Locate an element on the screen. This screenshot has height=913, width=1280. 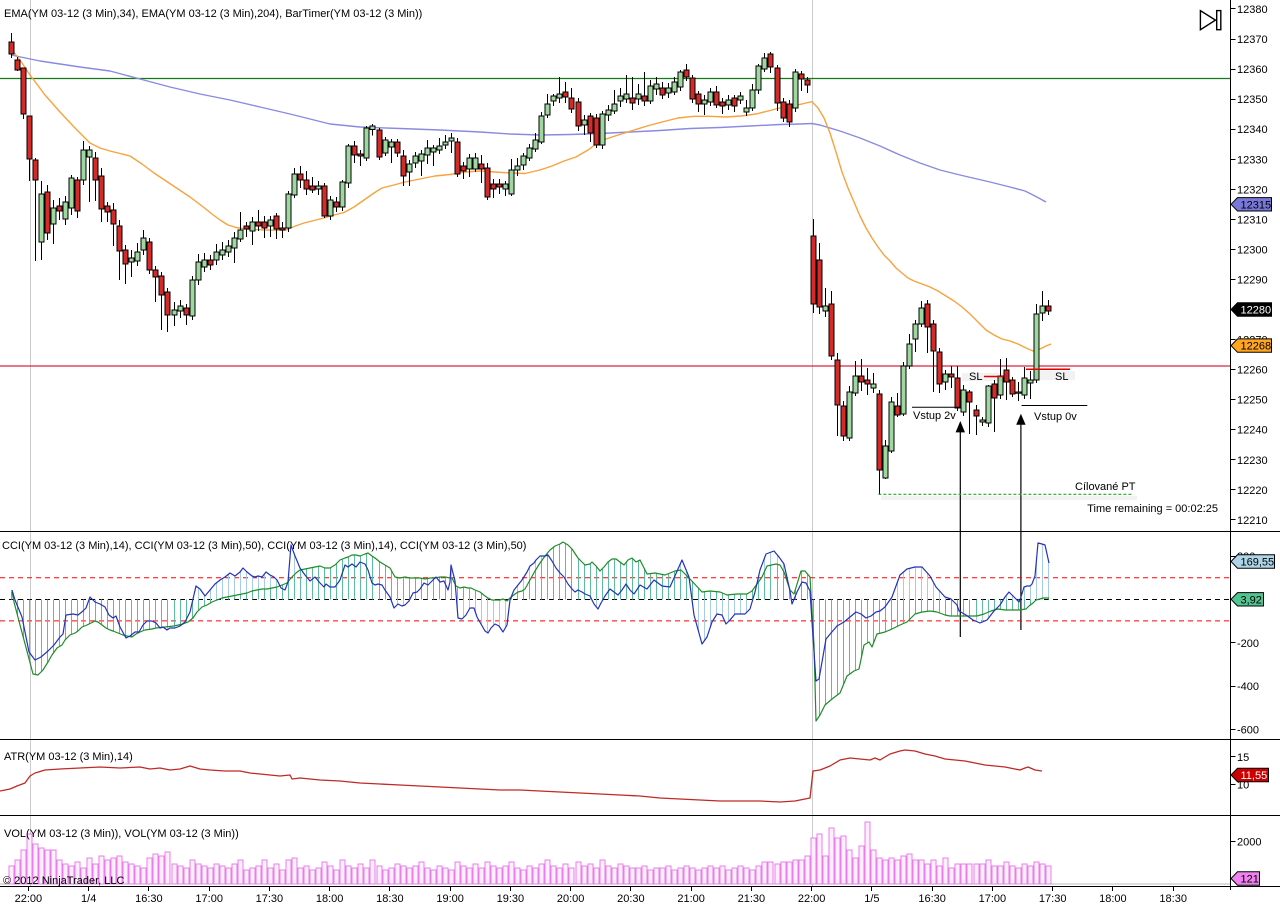
svg-text: 12290 is located at coordinates (1252, 280).